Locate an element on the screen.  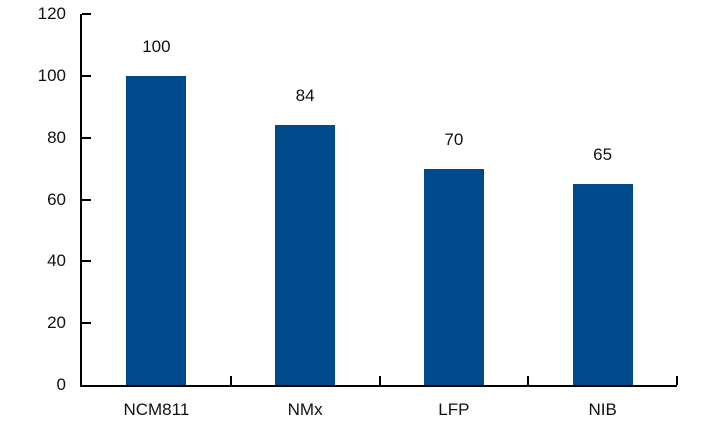
x-tick-label: NMx is located at coordinates (305, 409).